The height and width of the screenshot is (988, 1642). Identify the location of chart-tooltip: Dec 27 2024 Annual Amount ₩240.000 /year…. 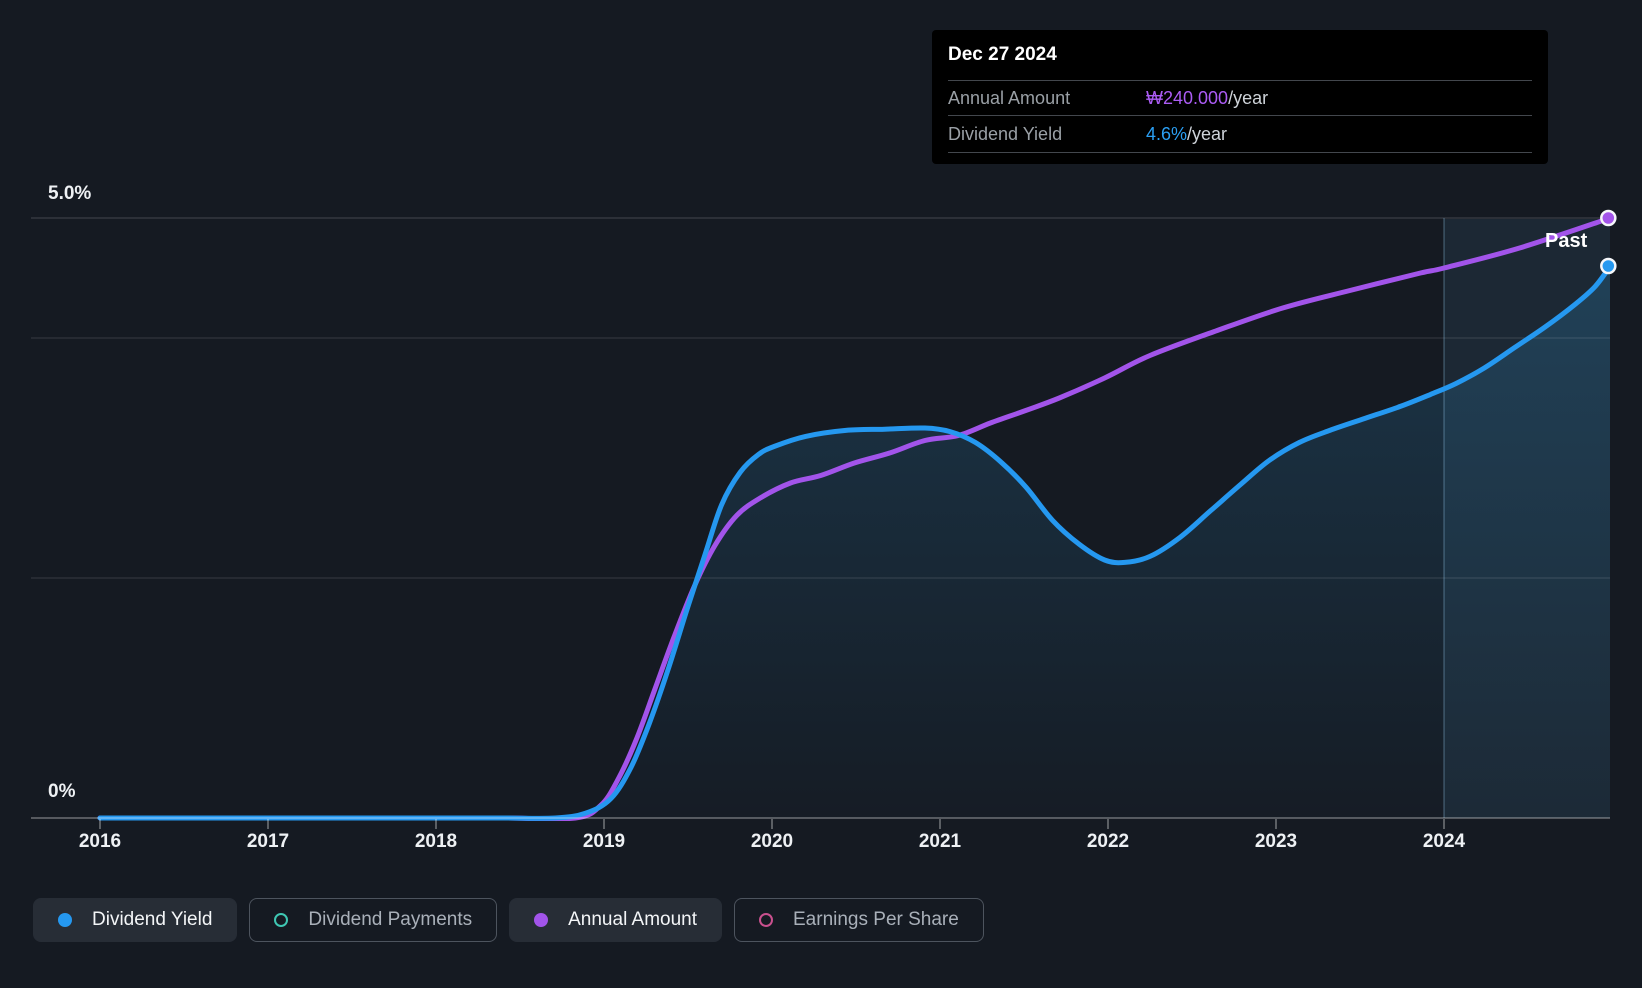
(1240, 97).